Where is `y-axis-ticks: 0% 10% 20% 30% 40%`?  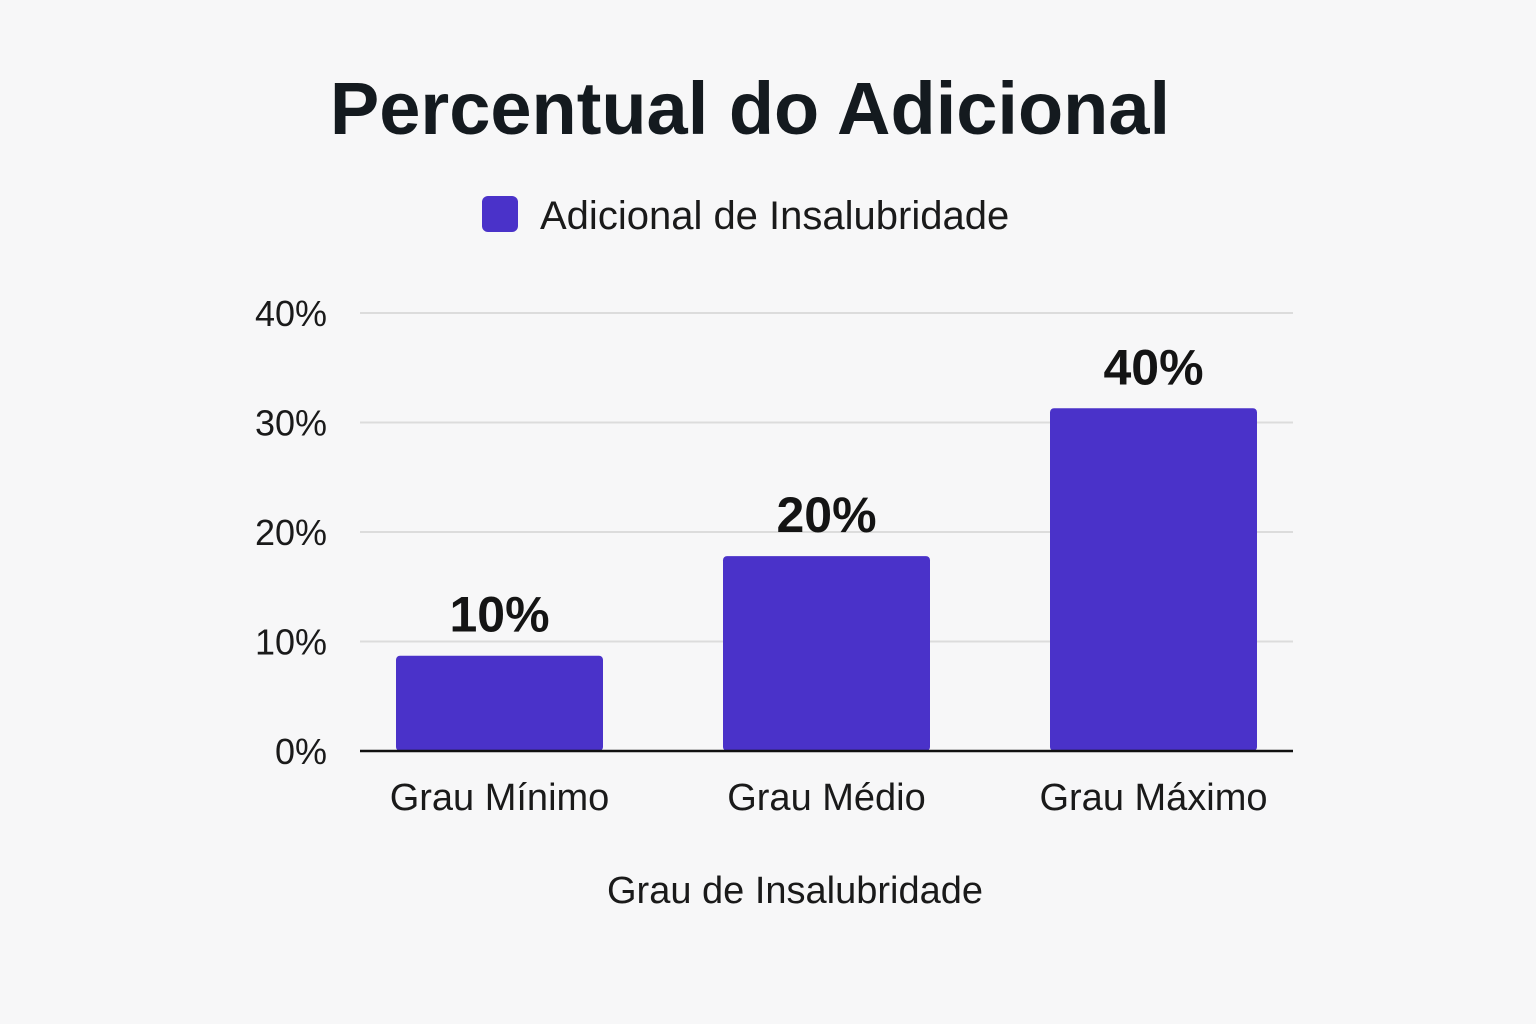
y-axis-ticks: 0% 10% 20% 30% 40% is located at coordinates (291, 532).